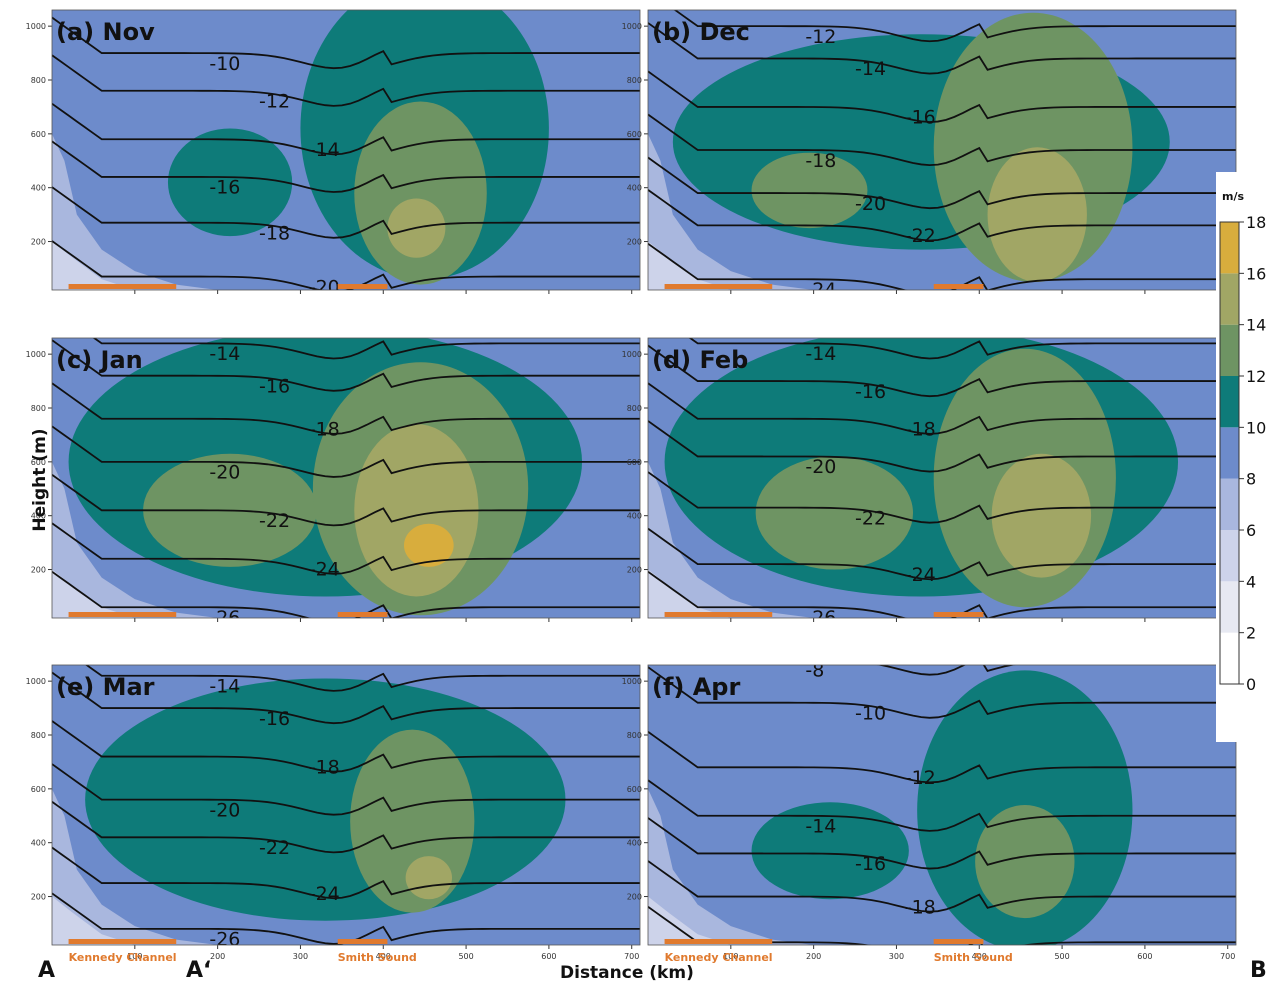 This screenshot has width=1275, height=987. What do you see at coordinates (40, 480) in the screenshot?
I see `y-axis-label: Height (m)` at bounding box center [40, 480].